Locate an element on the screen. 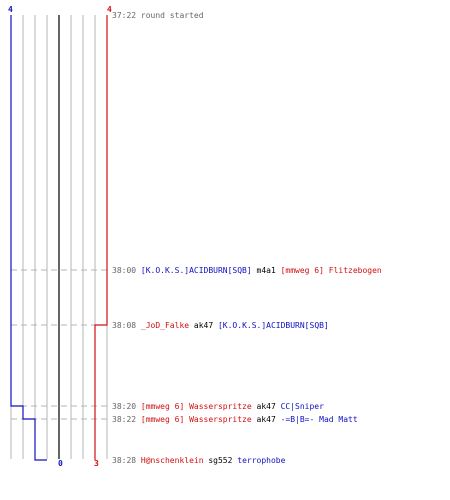 This screenshot has width=450, height=500. event-timestamp: 38:00 is located at coordinates (126, 270).